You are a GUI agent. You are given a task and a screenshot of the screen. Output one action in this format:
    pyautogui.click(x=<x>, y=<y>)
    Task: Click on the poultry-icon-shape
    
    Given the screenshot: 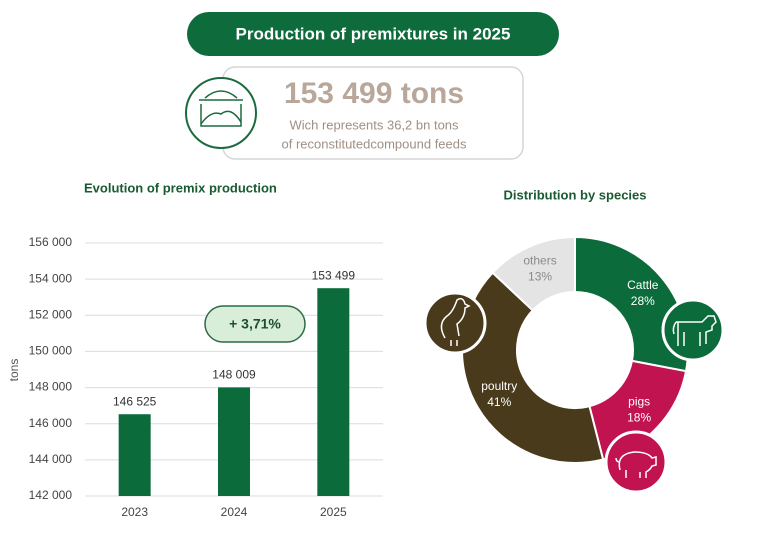 What is the action you would take?
    pyautogui.click(x=455, y=321)
    